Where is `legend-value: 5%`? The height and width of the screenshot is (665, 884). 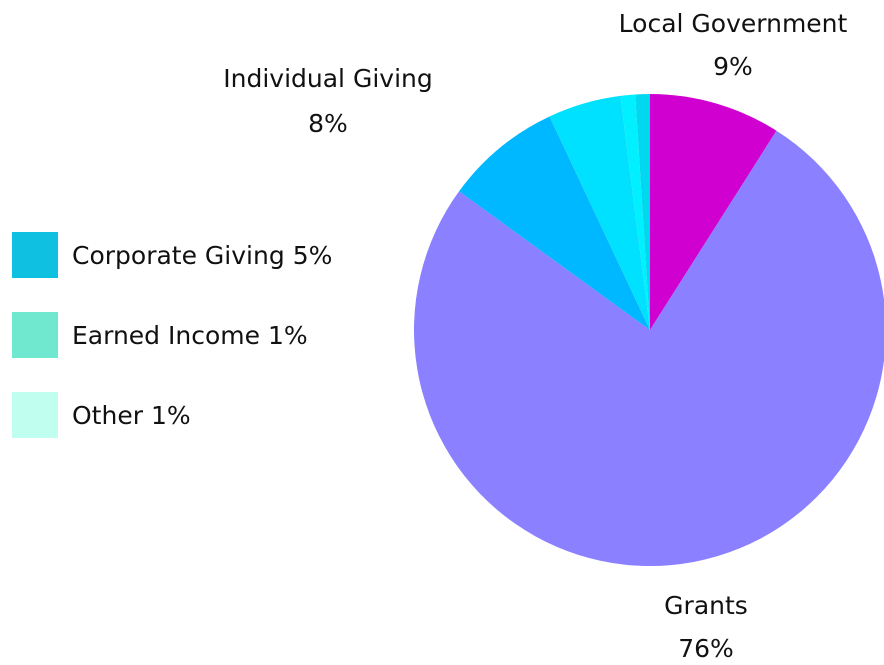
legend-value: 5% is located at coordinates (313, 255).